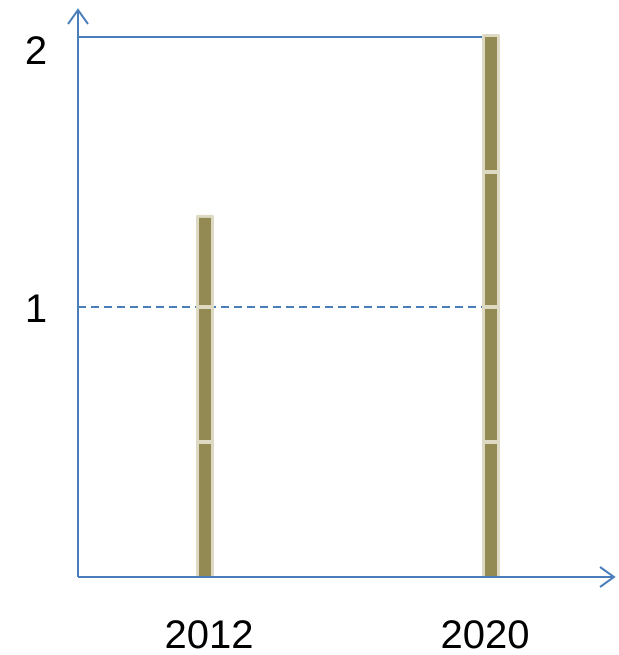 The height and width of the screenshot is (655, 619). What do you see at coordinates (78, 16) in the screenshot?
I see `y-axis-arrow` at bounding box center [78, 16].